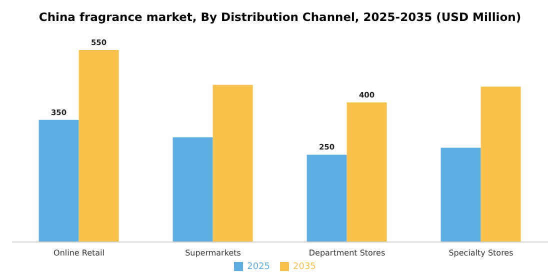 Image resolution: width=560 pixels, height=280 pixels. What do you see at coordinates (280, 17) in the screenshot?
I see `chart-title: China fragrance market, By Distribution Channel, 2025-2035 (USD Million)` at bounding box center [280, 17].